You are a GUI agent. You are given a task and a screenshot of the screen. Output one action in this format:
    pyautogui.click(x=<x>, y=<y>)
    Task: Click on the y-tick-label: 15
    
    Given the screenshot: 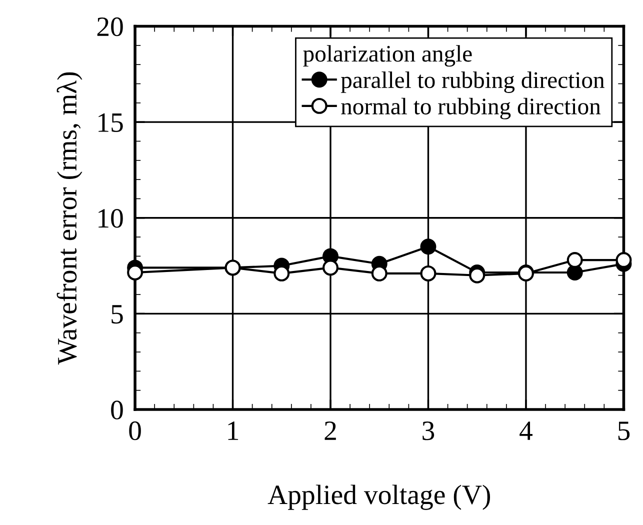 What is the action you would take?
    pyautogui.click(x=110, y=122)
    